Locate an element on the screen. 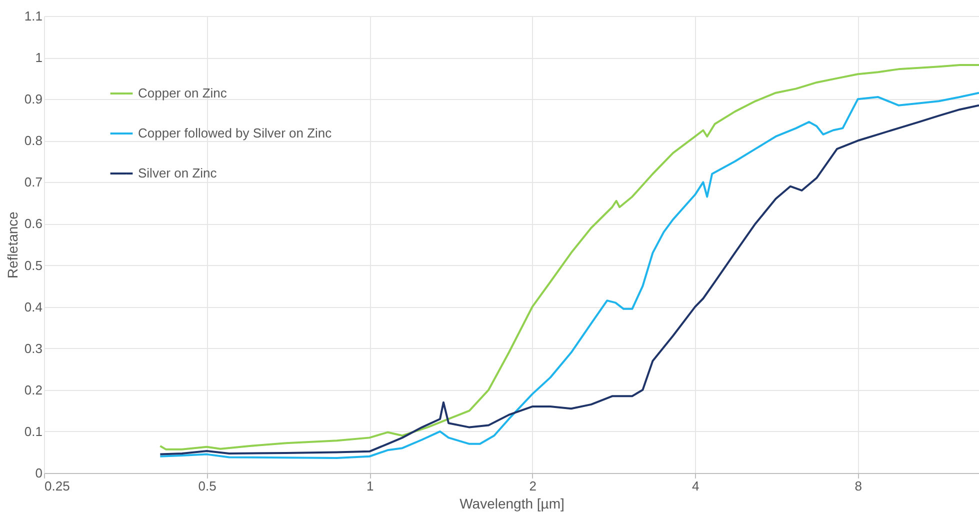 This screenshot has width=979, height=516. y-tick-label: 0.1 is located at coordinates (33, 431).